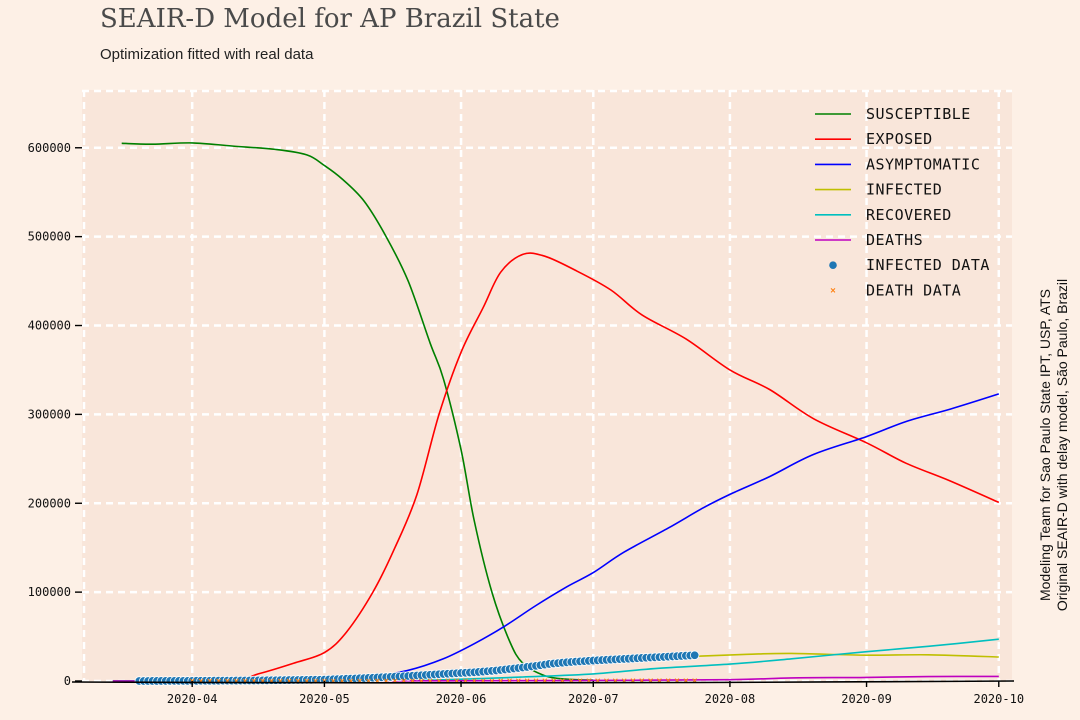 This screenshot has height=720, width=1080. I want to click on x-tick-label: 2020-05, so click(324, 699).